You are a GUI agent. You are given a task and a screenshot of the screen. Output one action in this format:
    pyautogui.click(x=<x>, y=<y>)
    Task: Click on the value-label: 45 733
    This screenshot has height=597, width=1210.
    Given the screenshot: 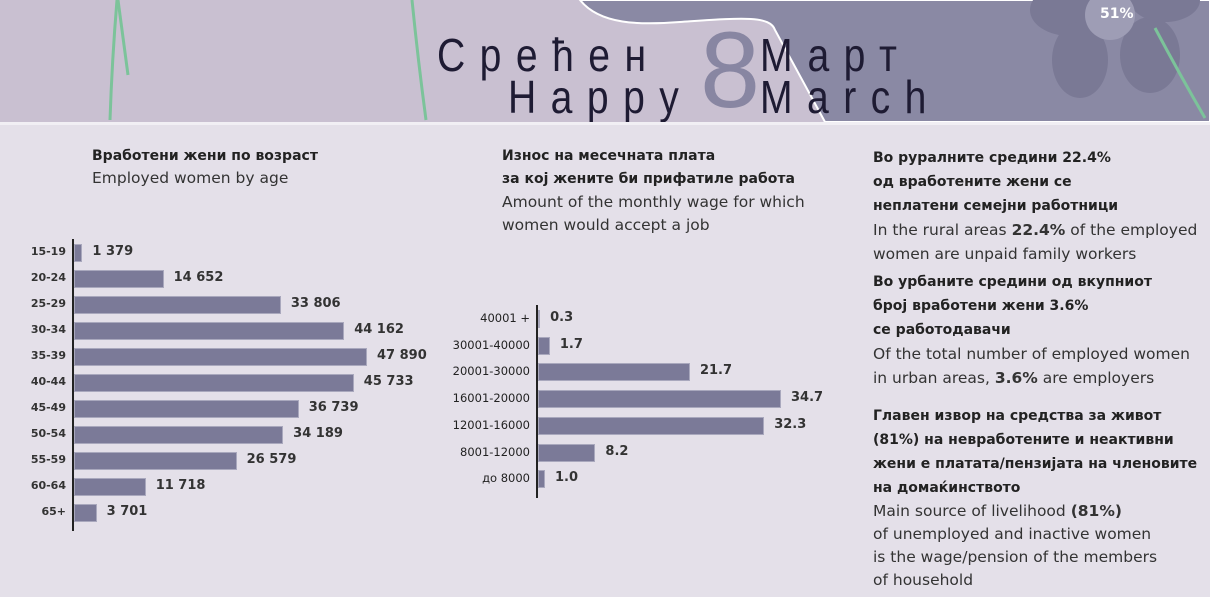 What is the action you would take?
    pyautogui.click(x=388, y=381)
    